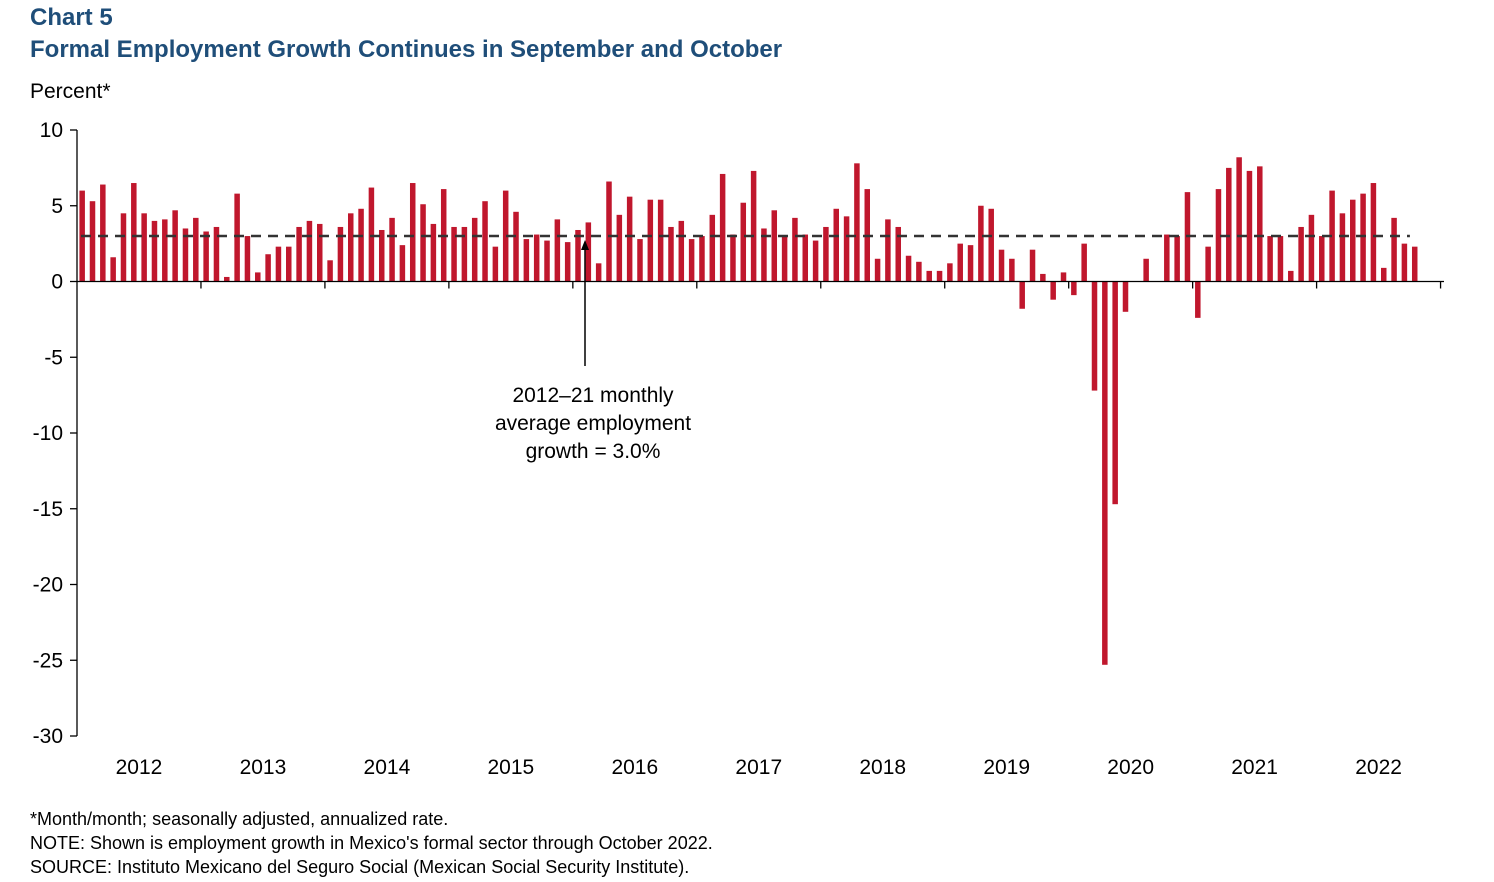  What do you see at coordinates (139, 767) in the screenshot?
I see `x-tick-label: 2012` at bounding box center [139, 767].